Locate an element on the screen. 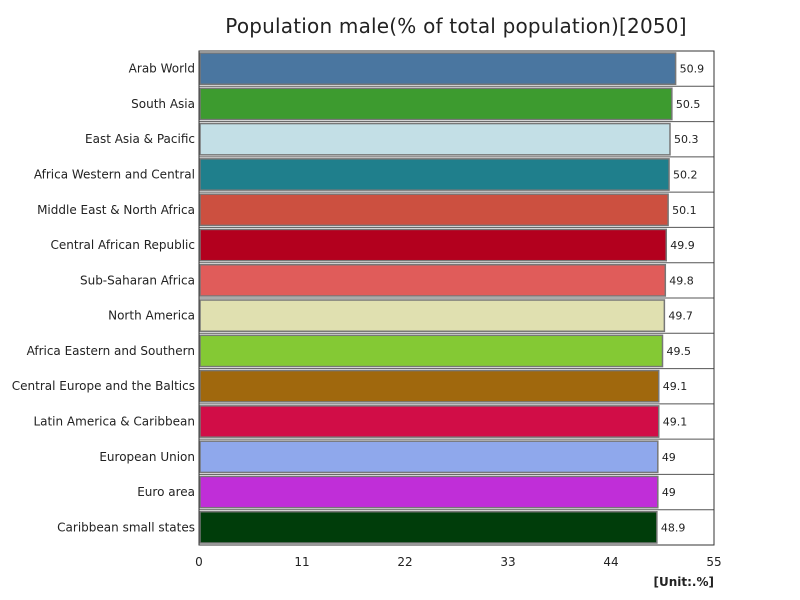  category-label: Central Europe and the Baltics is located at coordinates (103, 386).